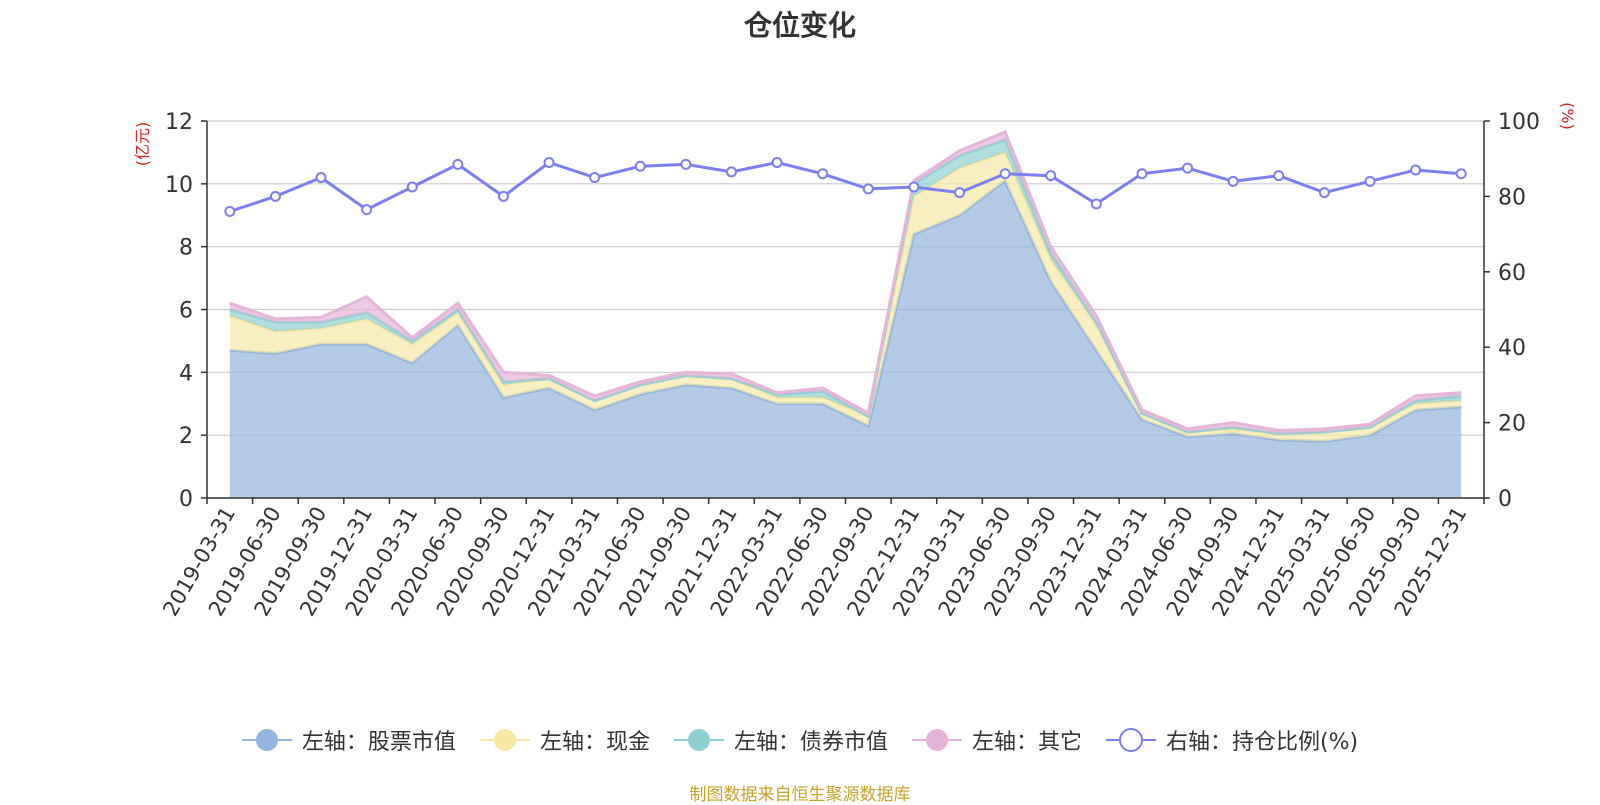  Describe the element at coordinates (186, 373) in the screenshot. I see `left-tick-label: 4` at that location.